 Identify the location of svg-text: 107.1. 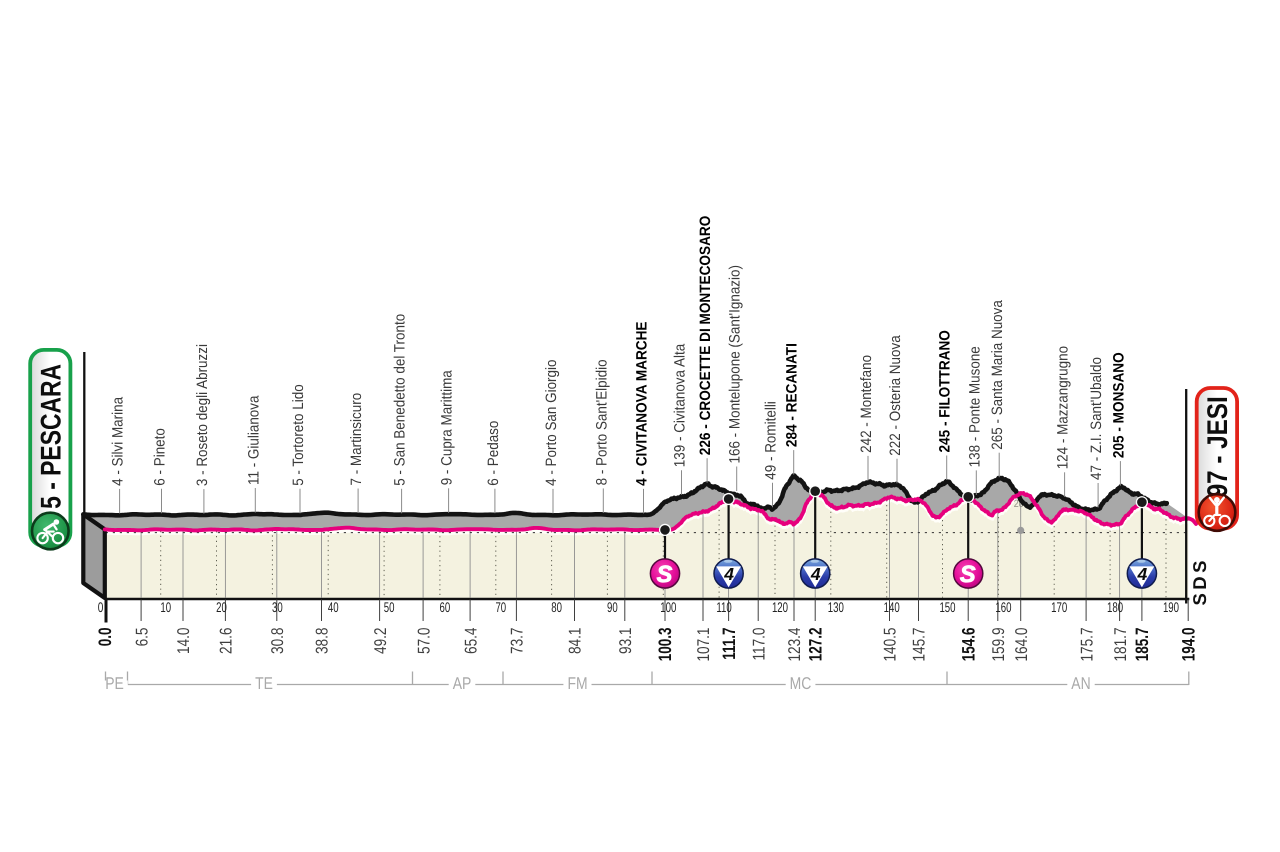
(703, 645).